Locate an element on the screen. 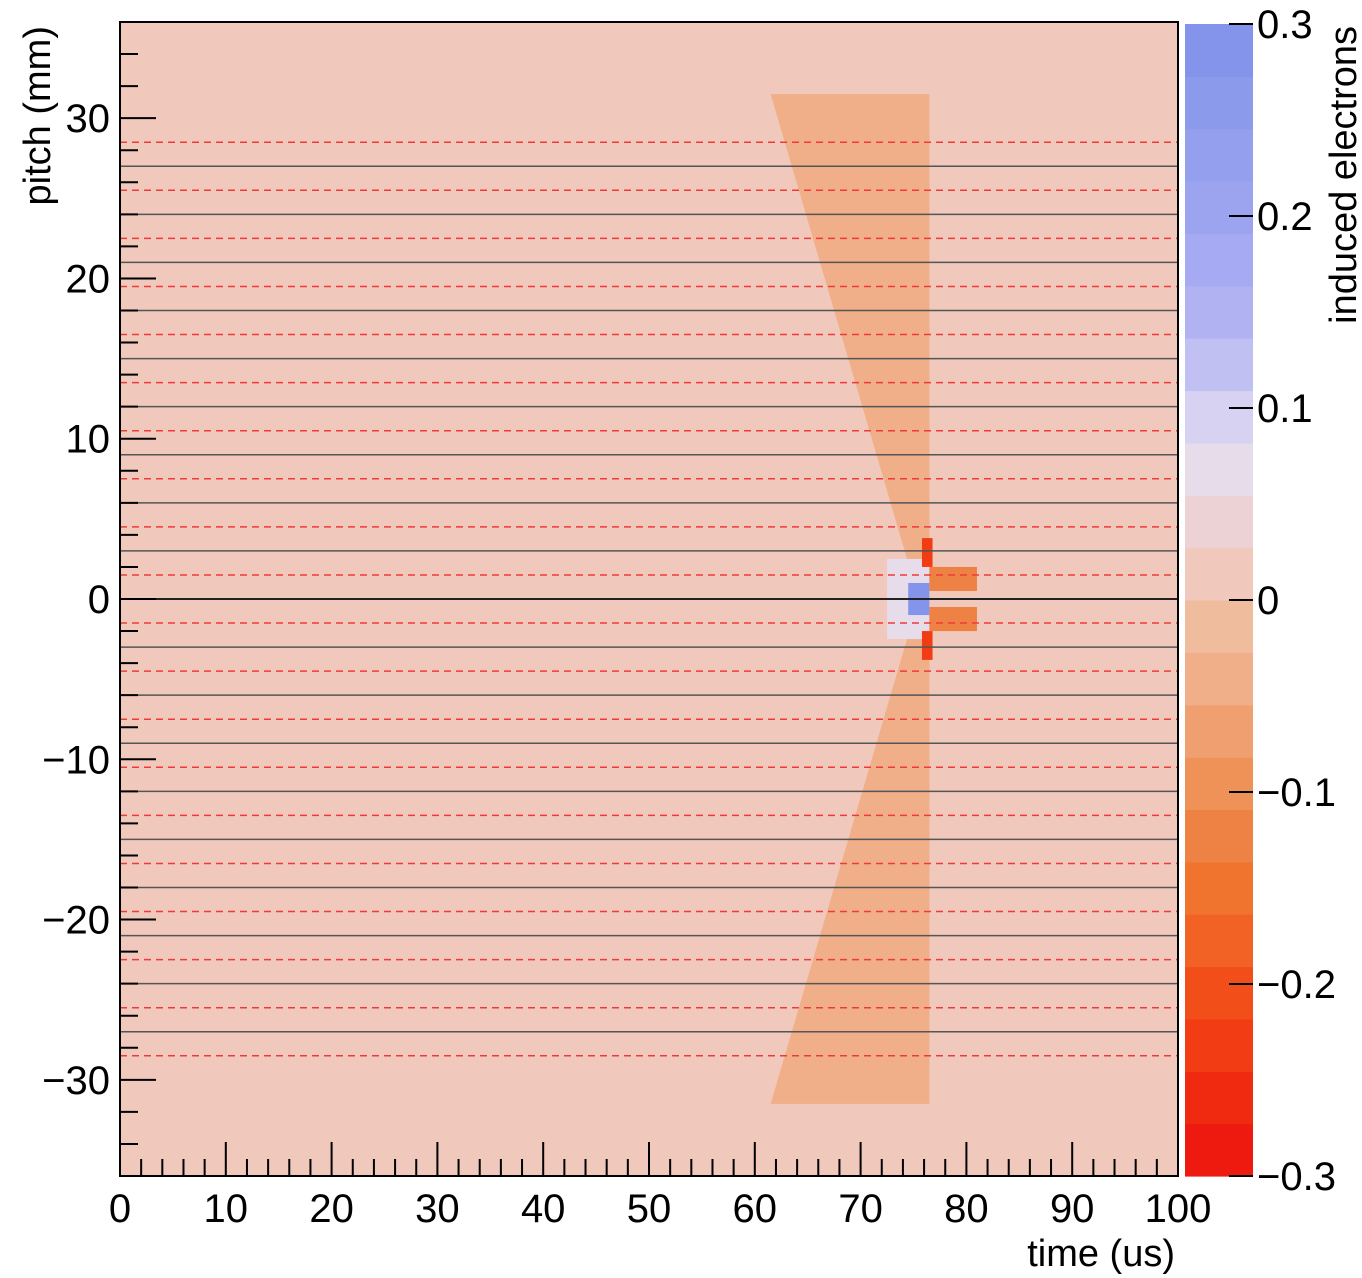 The image size is (1362, 1278). x-tick-label: 50 is located at coordinates (649, 1209).